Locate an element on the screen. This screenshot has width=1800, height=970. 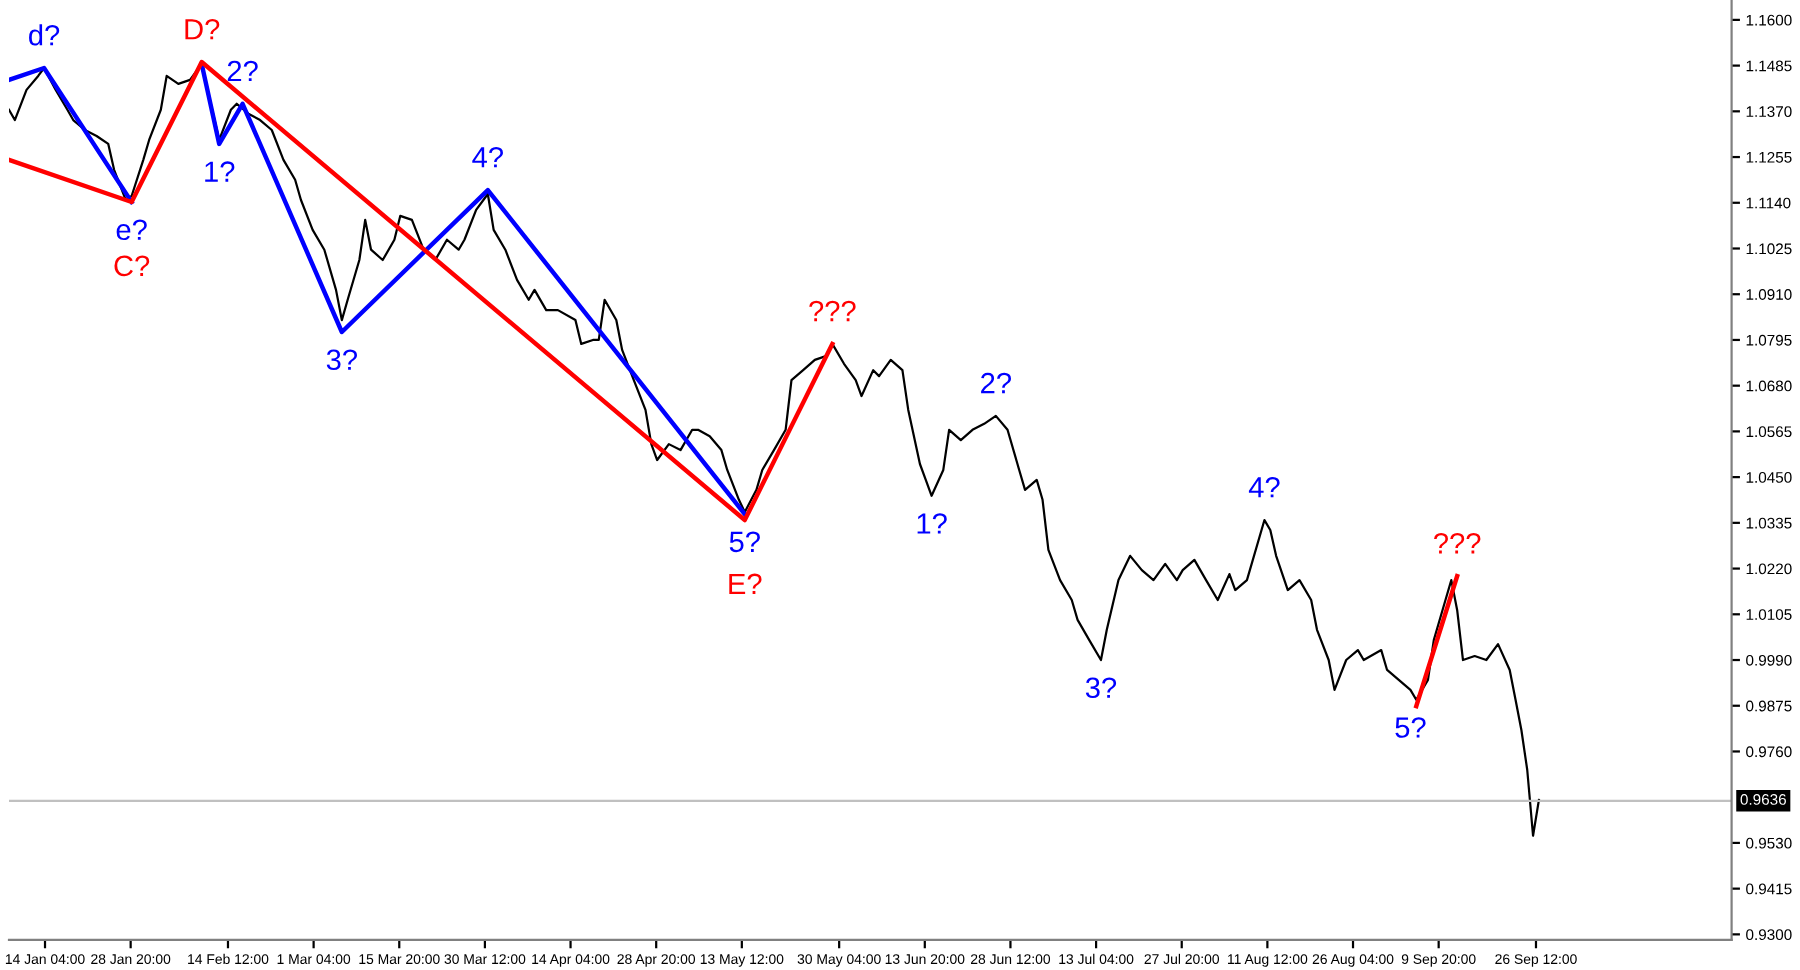
annotation: e? is located at coordinates (131, 230).